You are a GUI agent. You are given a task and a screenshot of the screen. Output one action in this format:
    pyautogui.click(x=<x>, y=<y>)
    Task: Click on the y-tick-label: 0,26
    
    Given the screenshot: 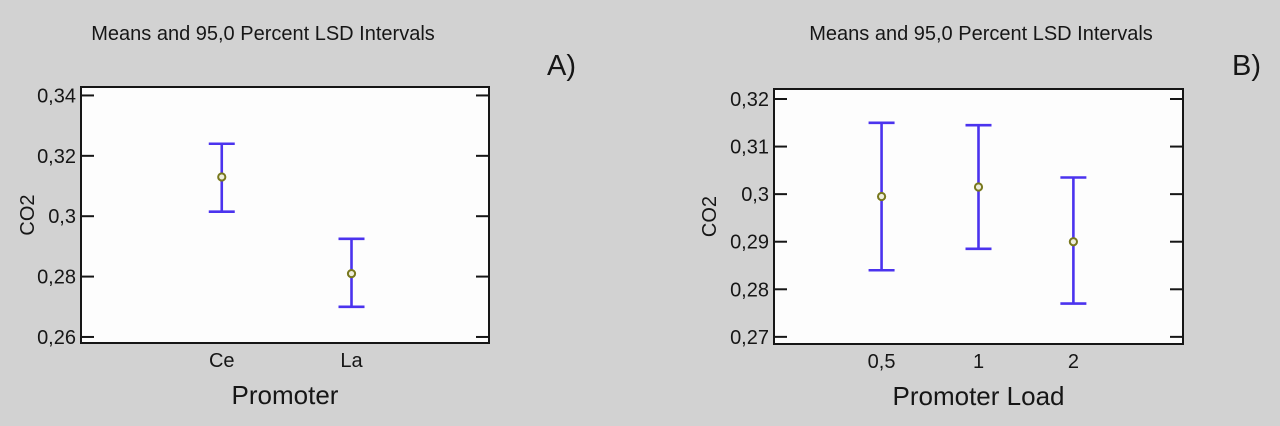 What is the action you would take?
    pyautogui.click(x=56, y=338)
    